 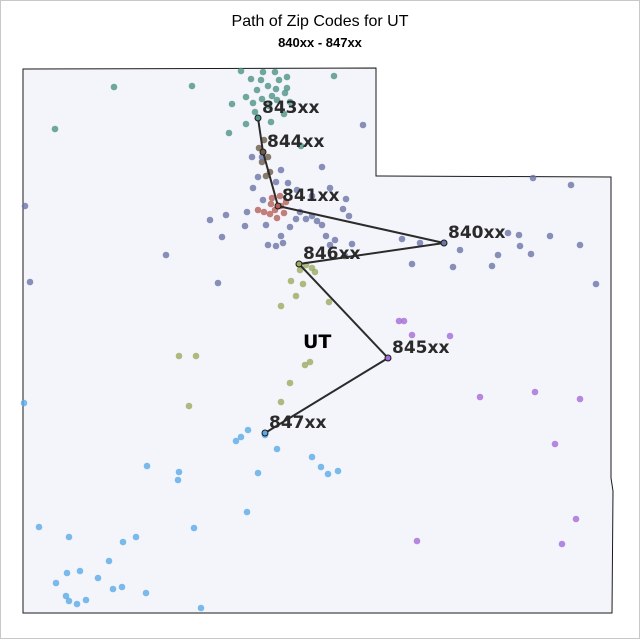 I want to click on hub-label-843: 843xx, so click(x=290, y=108).